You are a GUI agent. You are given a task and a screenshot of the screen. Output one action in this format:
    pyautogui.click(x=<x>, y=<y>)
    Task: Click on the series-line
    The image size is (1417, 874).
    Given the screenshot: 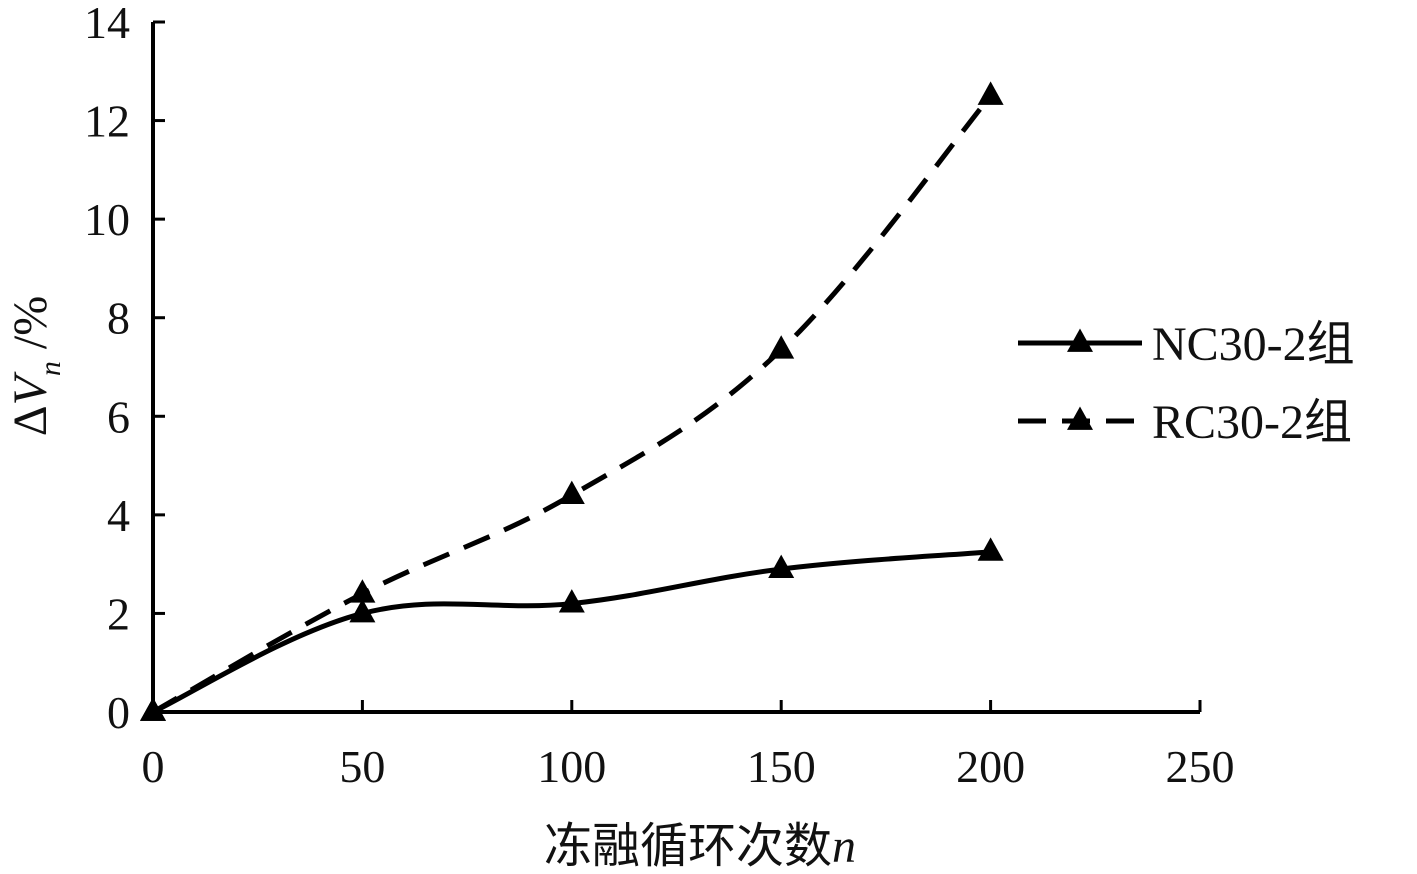 What is the action you would take?
    pyautogui.click(x=571, y=632)
    